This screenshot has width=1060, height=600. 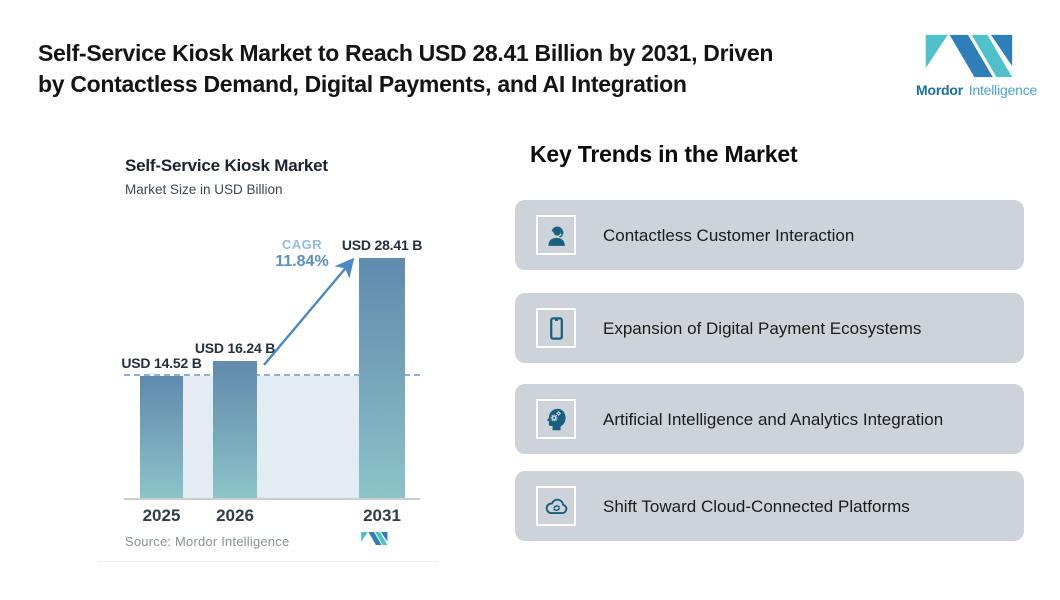 I want to click on trend-card-digital-payments: Expansion of Digital Payment Ecosystems, so click(x=769, y=328).